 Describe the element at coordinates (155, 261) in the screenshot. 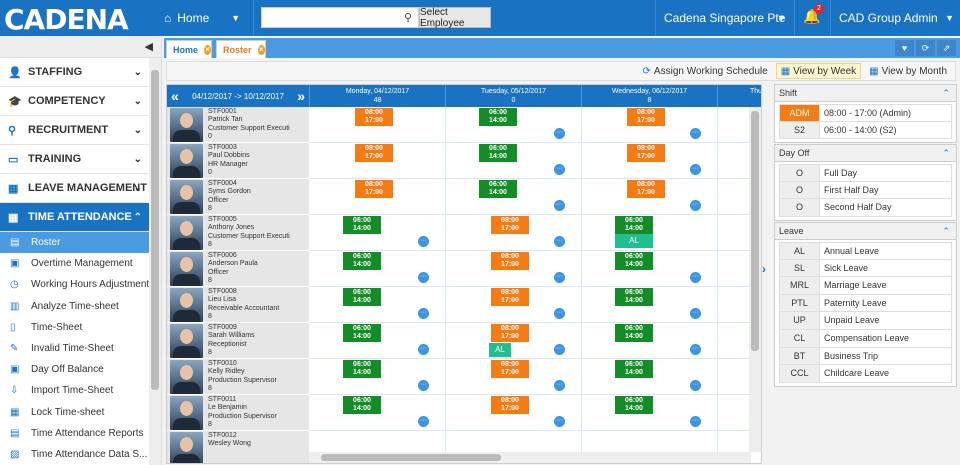

I see `sidebar-scrollbar` at that location.